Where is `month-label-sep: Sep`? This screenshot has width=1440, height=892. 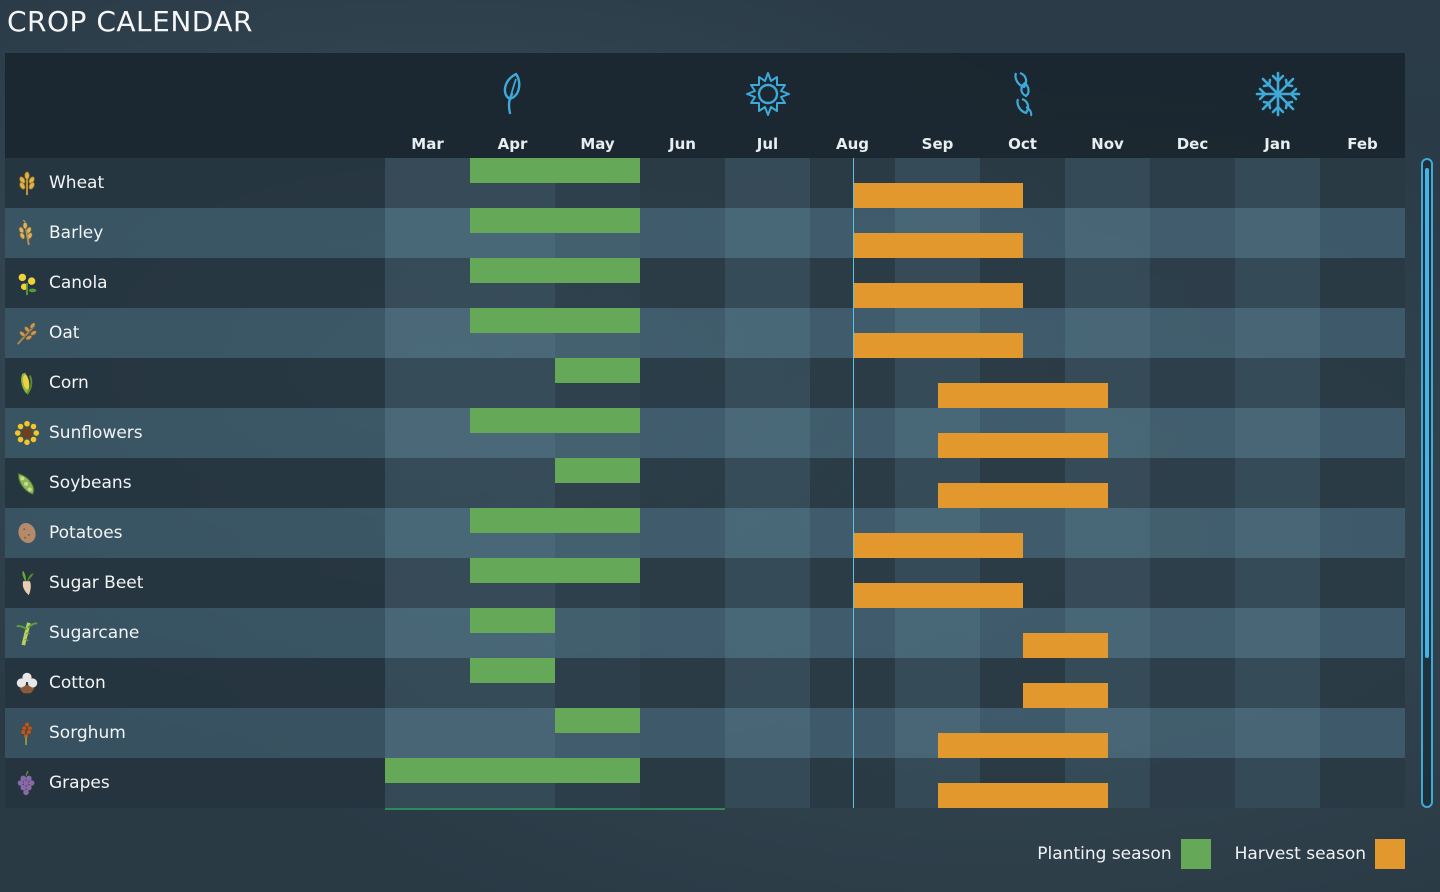 month-label-sep: Sep is located at coordinates (937, 144).